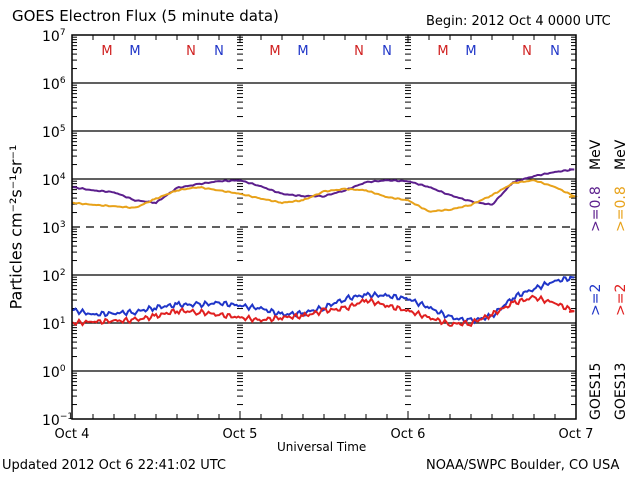  Describe the element at coordinates (240, 434) in the screenshot. I see `x-tick-label: Oct 5` at that location.